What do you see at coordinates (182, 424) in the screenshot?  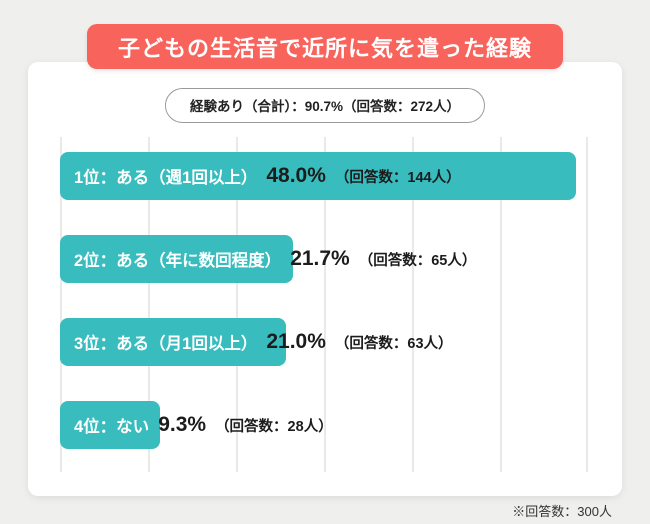 I see `bar-value-label: 9.3%` at bounding box center [182, 424].